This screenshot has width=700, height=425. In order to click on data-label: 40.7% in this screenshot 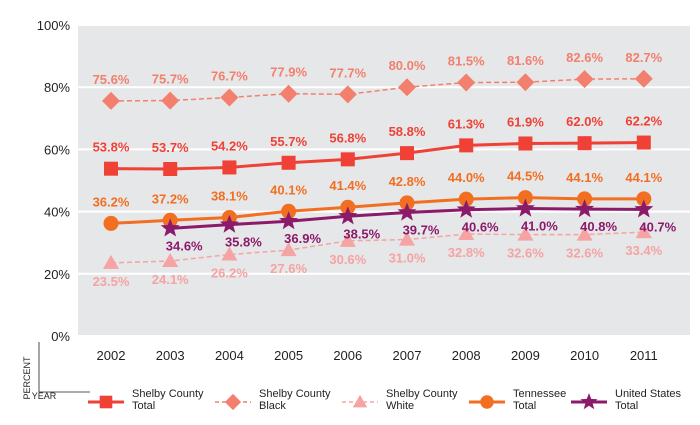, I will do `click(657, 226)`.